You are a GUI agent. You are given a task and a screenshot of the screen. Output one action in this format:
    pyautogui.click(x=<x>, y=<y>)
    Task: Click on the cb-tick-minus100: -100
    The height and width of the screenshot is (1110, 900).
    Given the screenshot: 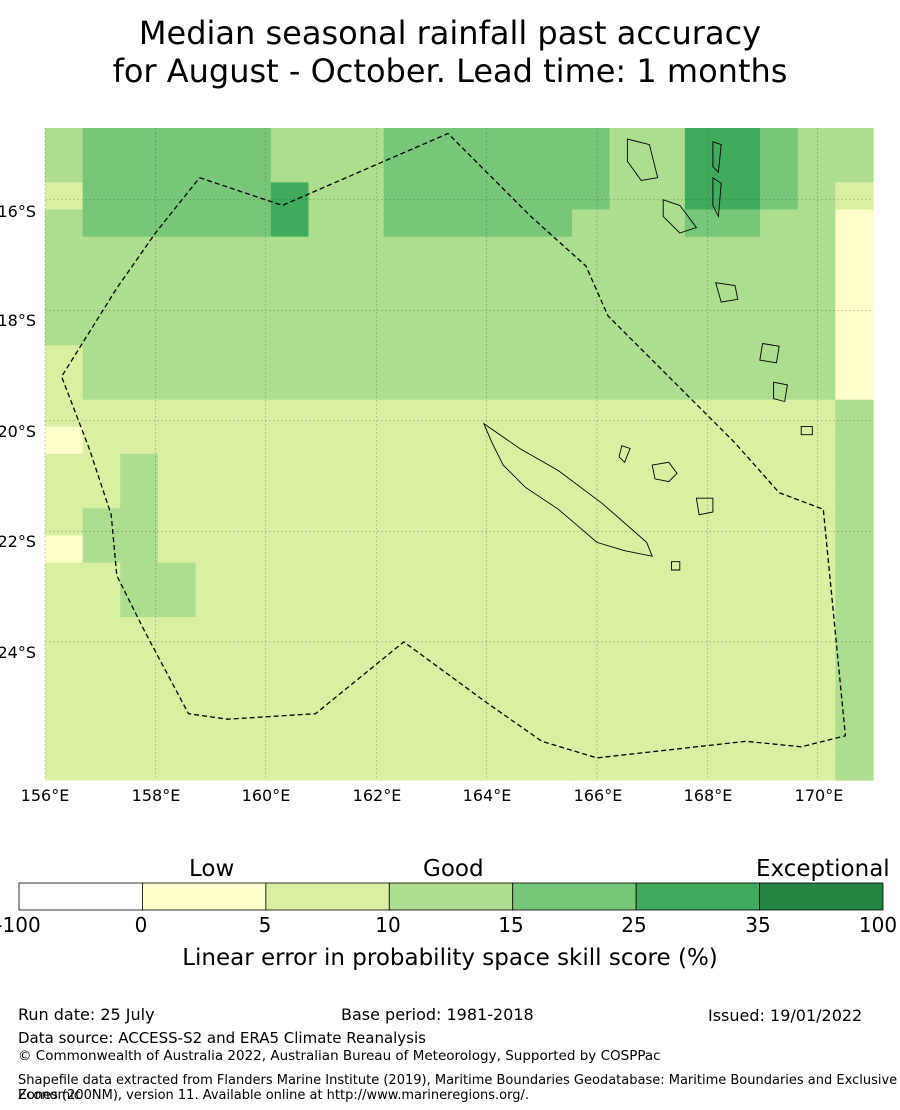 What is the action you would take?
    pyautogui.click(x=20, y=925)
    